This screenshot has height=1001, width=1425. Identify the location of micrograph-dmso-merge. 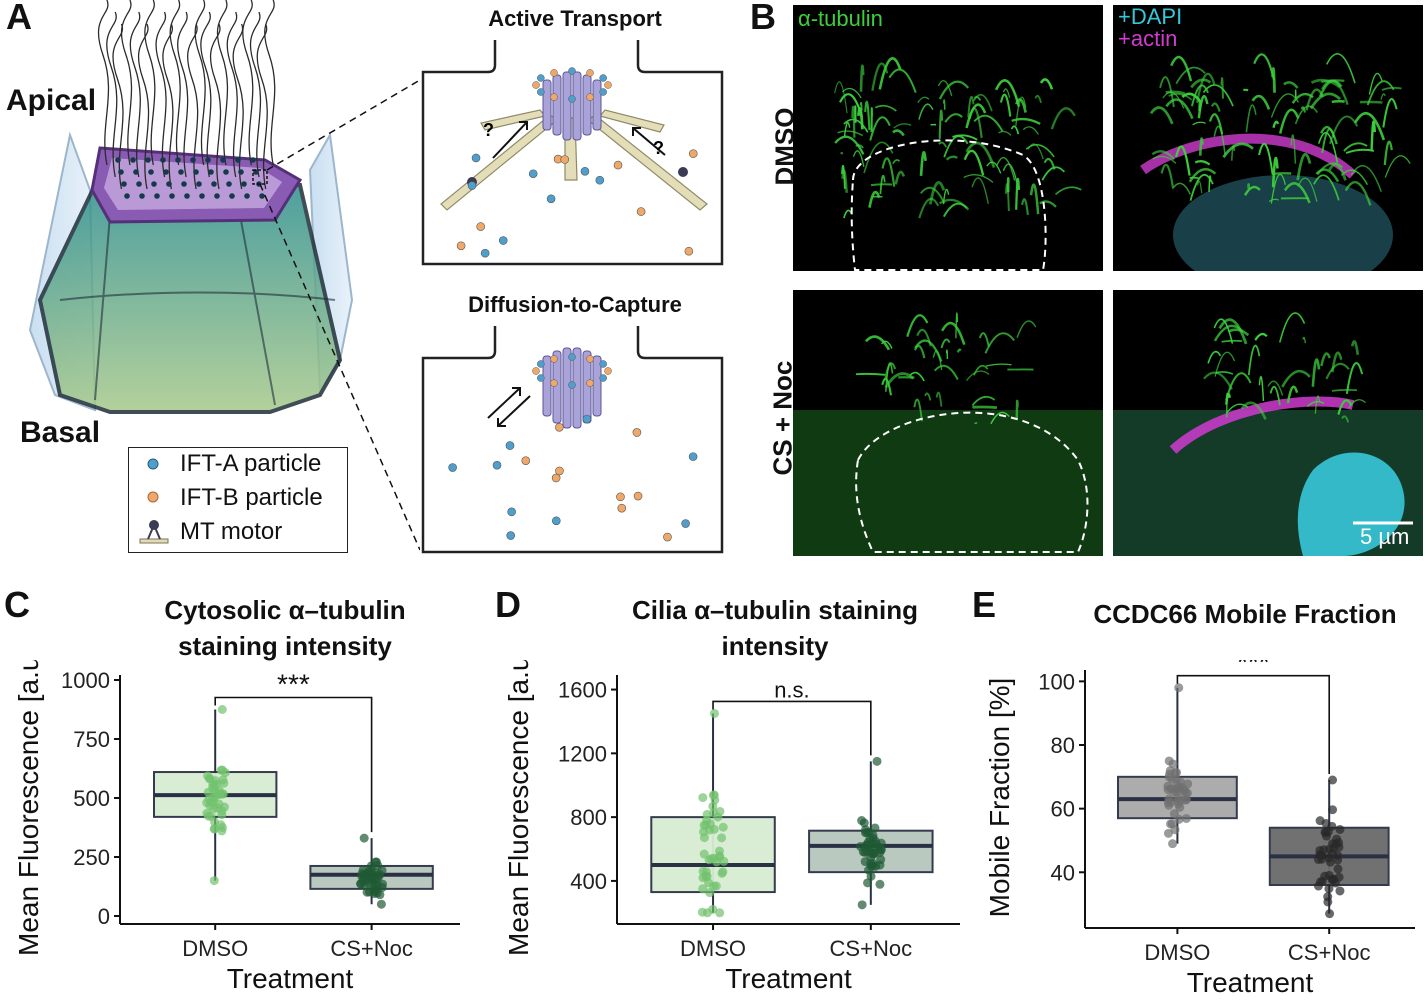
(1268, 138).